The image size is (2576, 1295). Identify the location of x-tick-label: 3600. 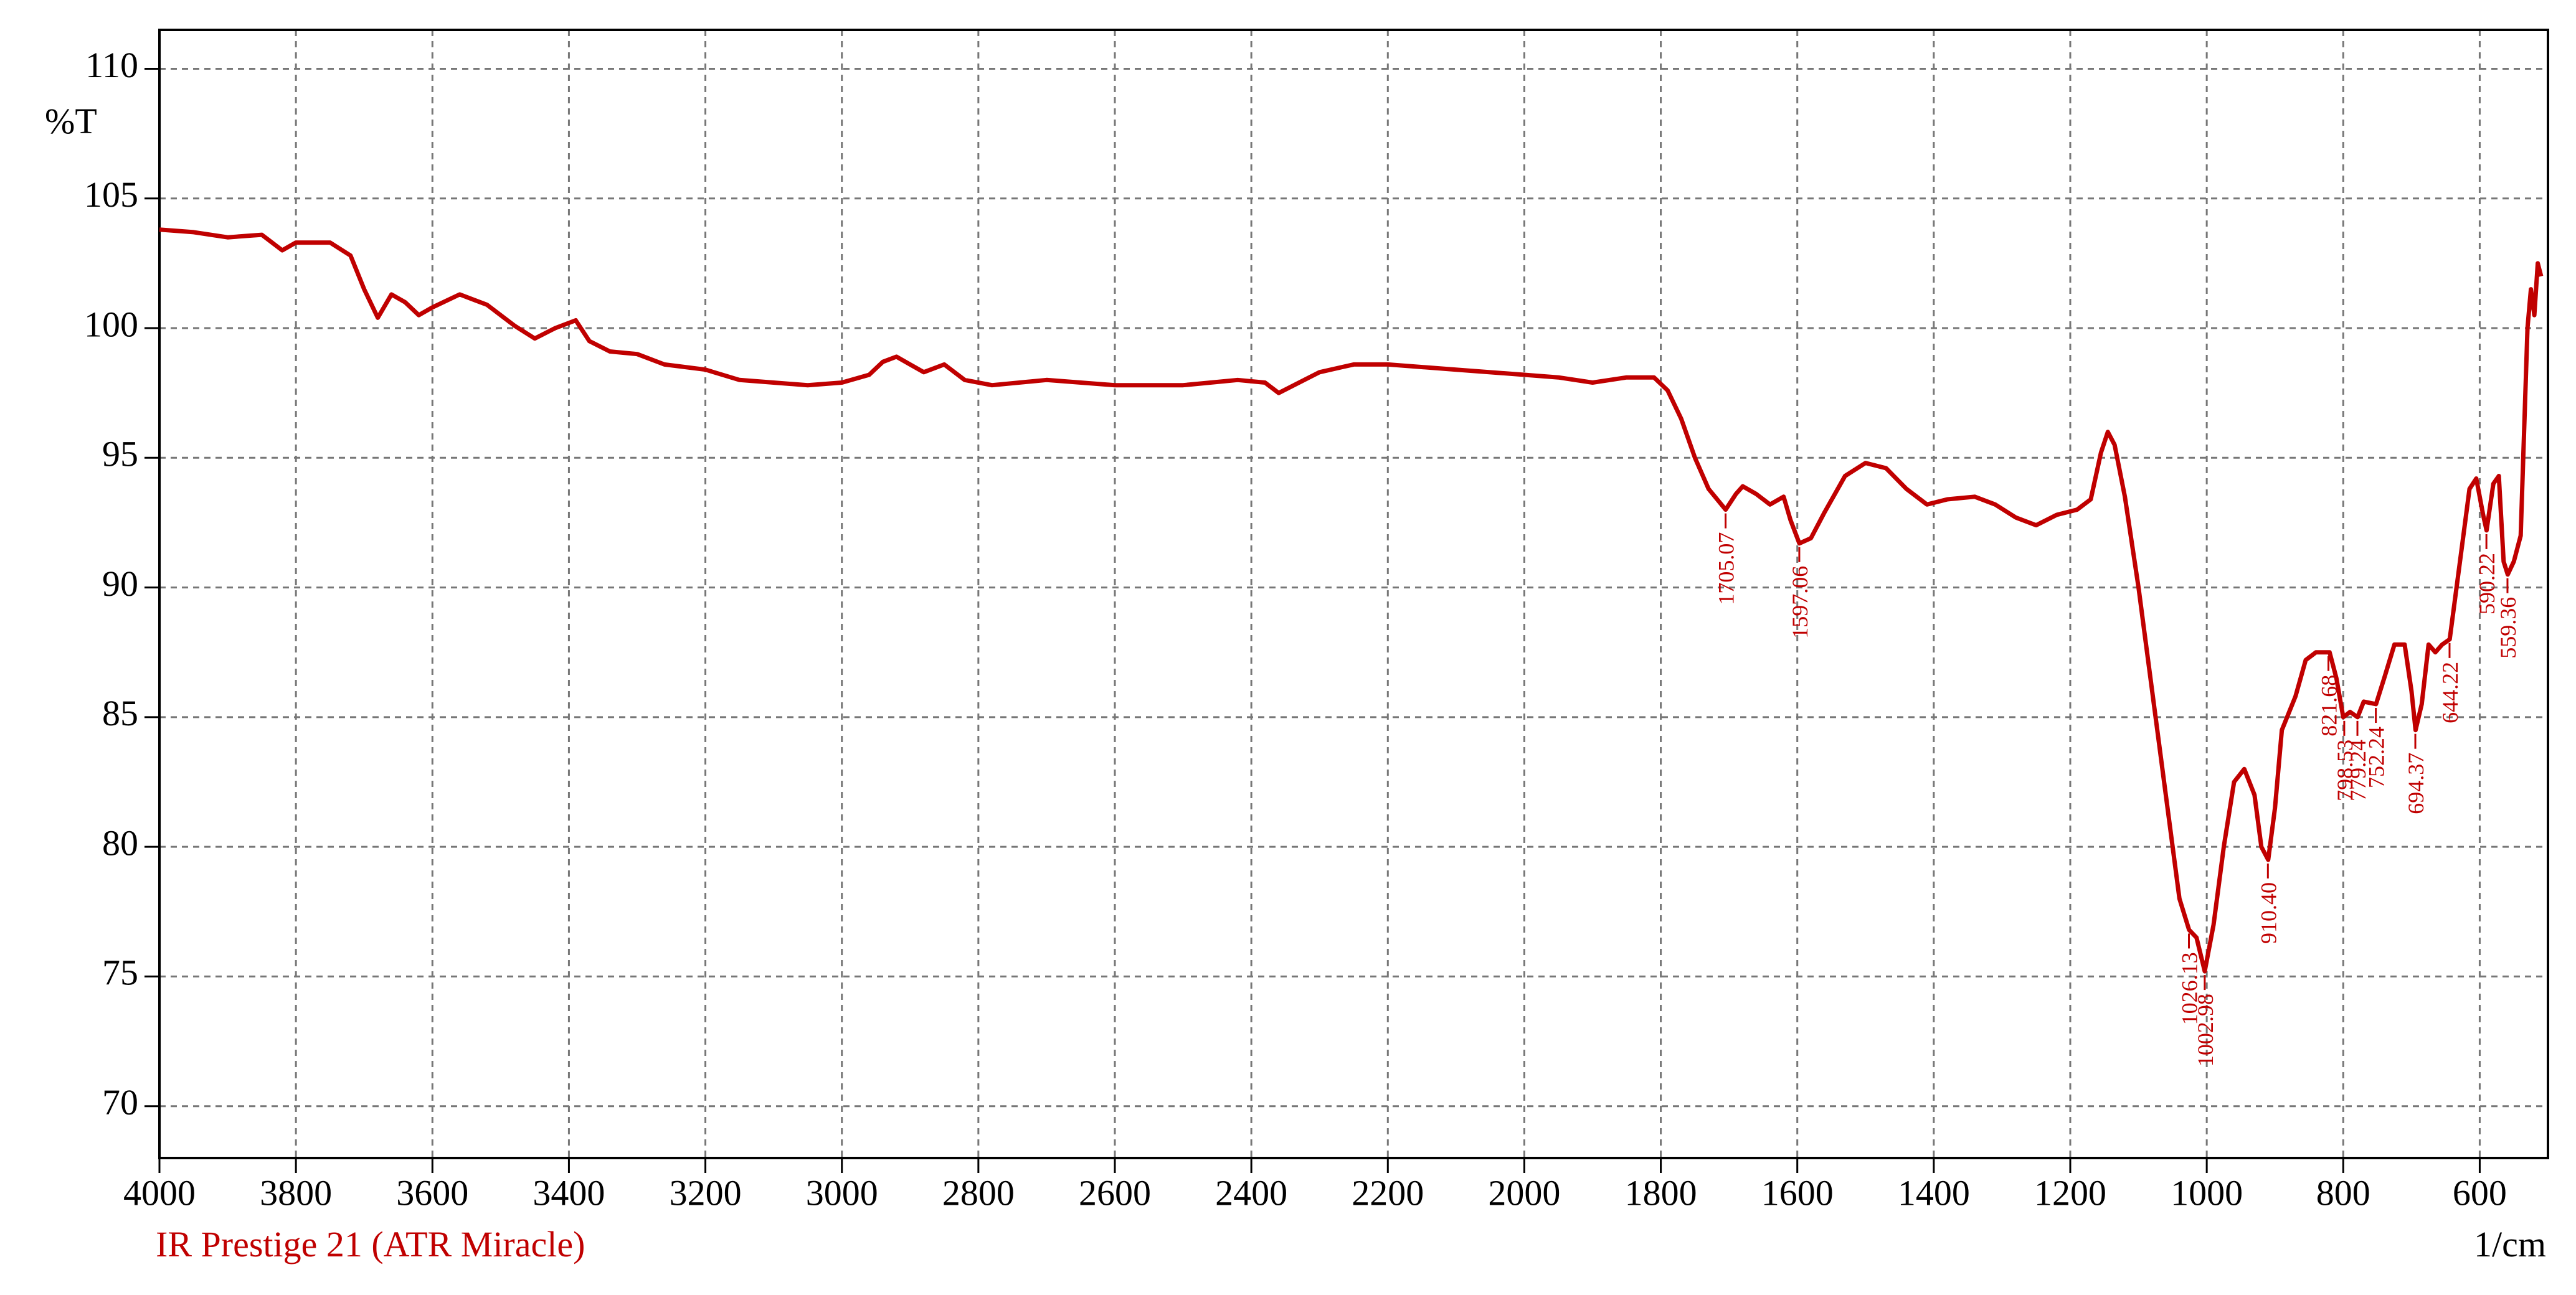
(432, 1192).